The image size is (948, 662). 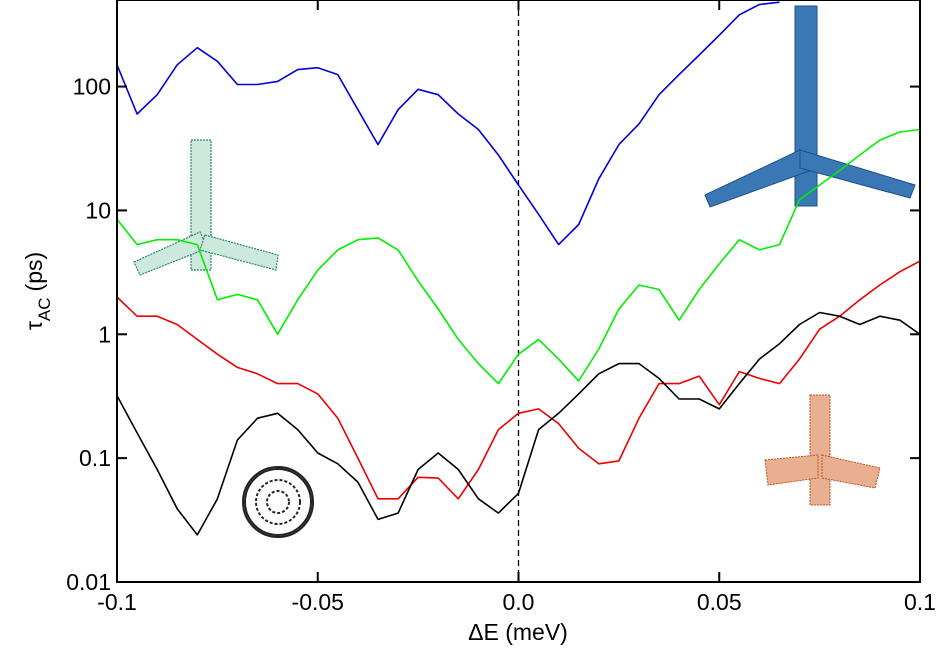 What do you see at coordinates (519, 602) in the screenshot?
I see `x-tick-label: 0.0` at bounding box center [519, 602].